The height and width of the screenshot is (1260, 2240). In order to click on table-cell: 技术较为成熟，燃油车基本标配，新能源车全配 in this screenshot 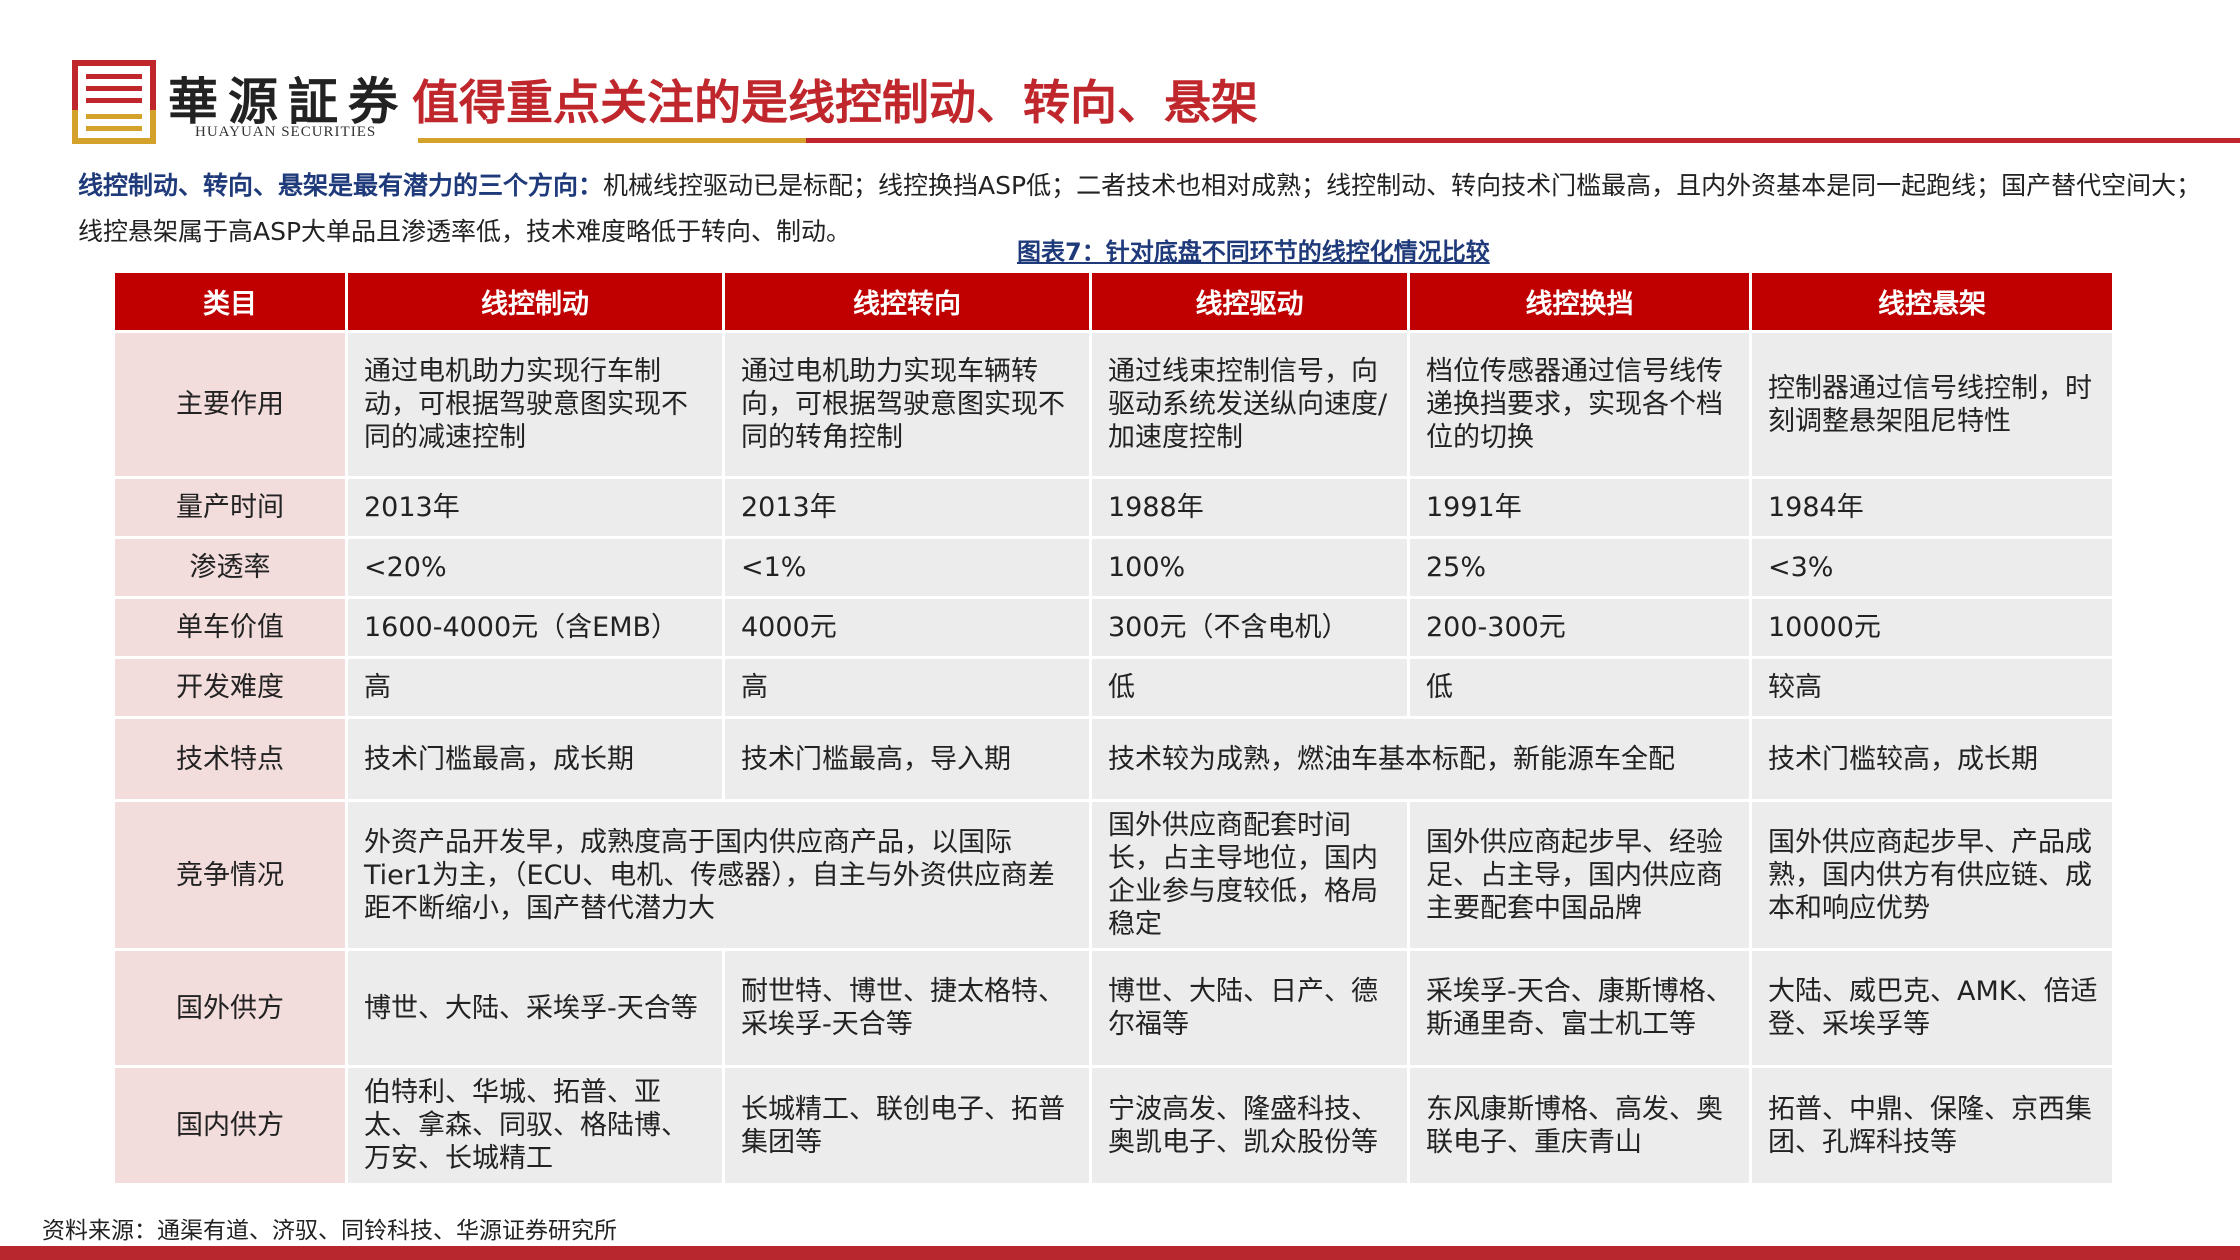, I will do `click(1420, 759)`.